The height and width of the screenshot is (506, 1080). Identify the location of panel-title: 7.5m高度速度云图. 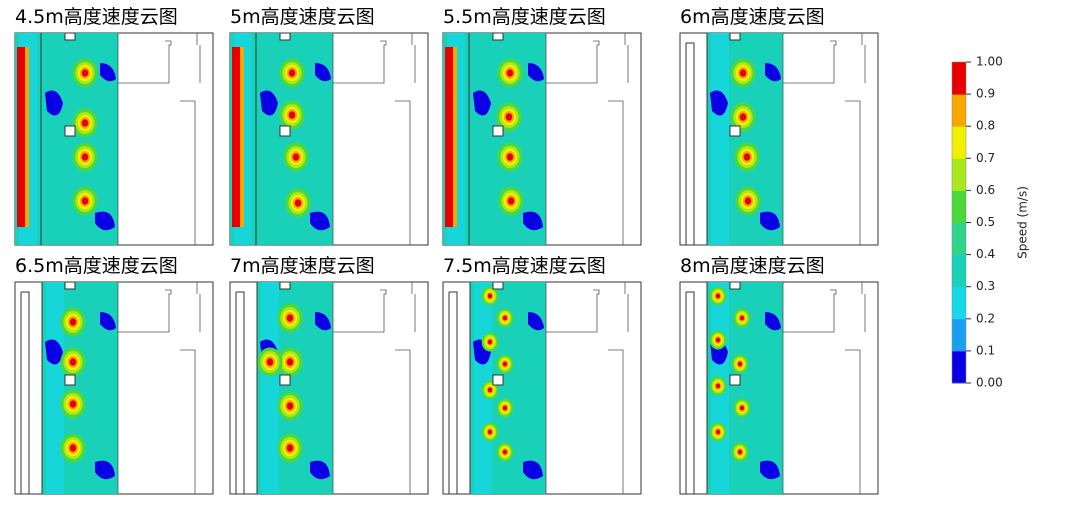
(524, 266).